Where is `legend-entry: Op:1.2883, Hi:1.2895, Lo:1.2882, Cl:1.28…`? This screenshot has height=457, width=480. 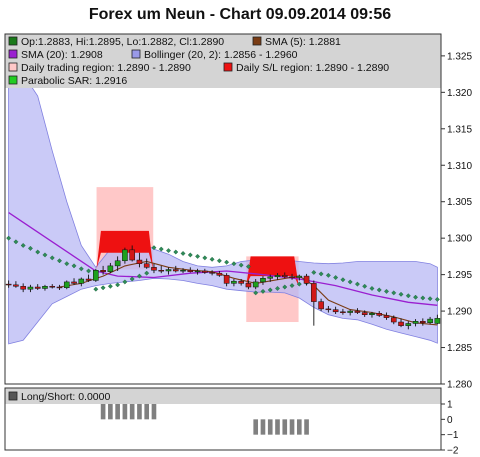 legend-entry: Op:1.2883, Hi:1.2895, Lo:1.2882, Cl:1.28… is located at coordinates (122, 42).